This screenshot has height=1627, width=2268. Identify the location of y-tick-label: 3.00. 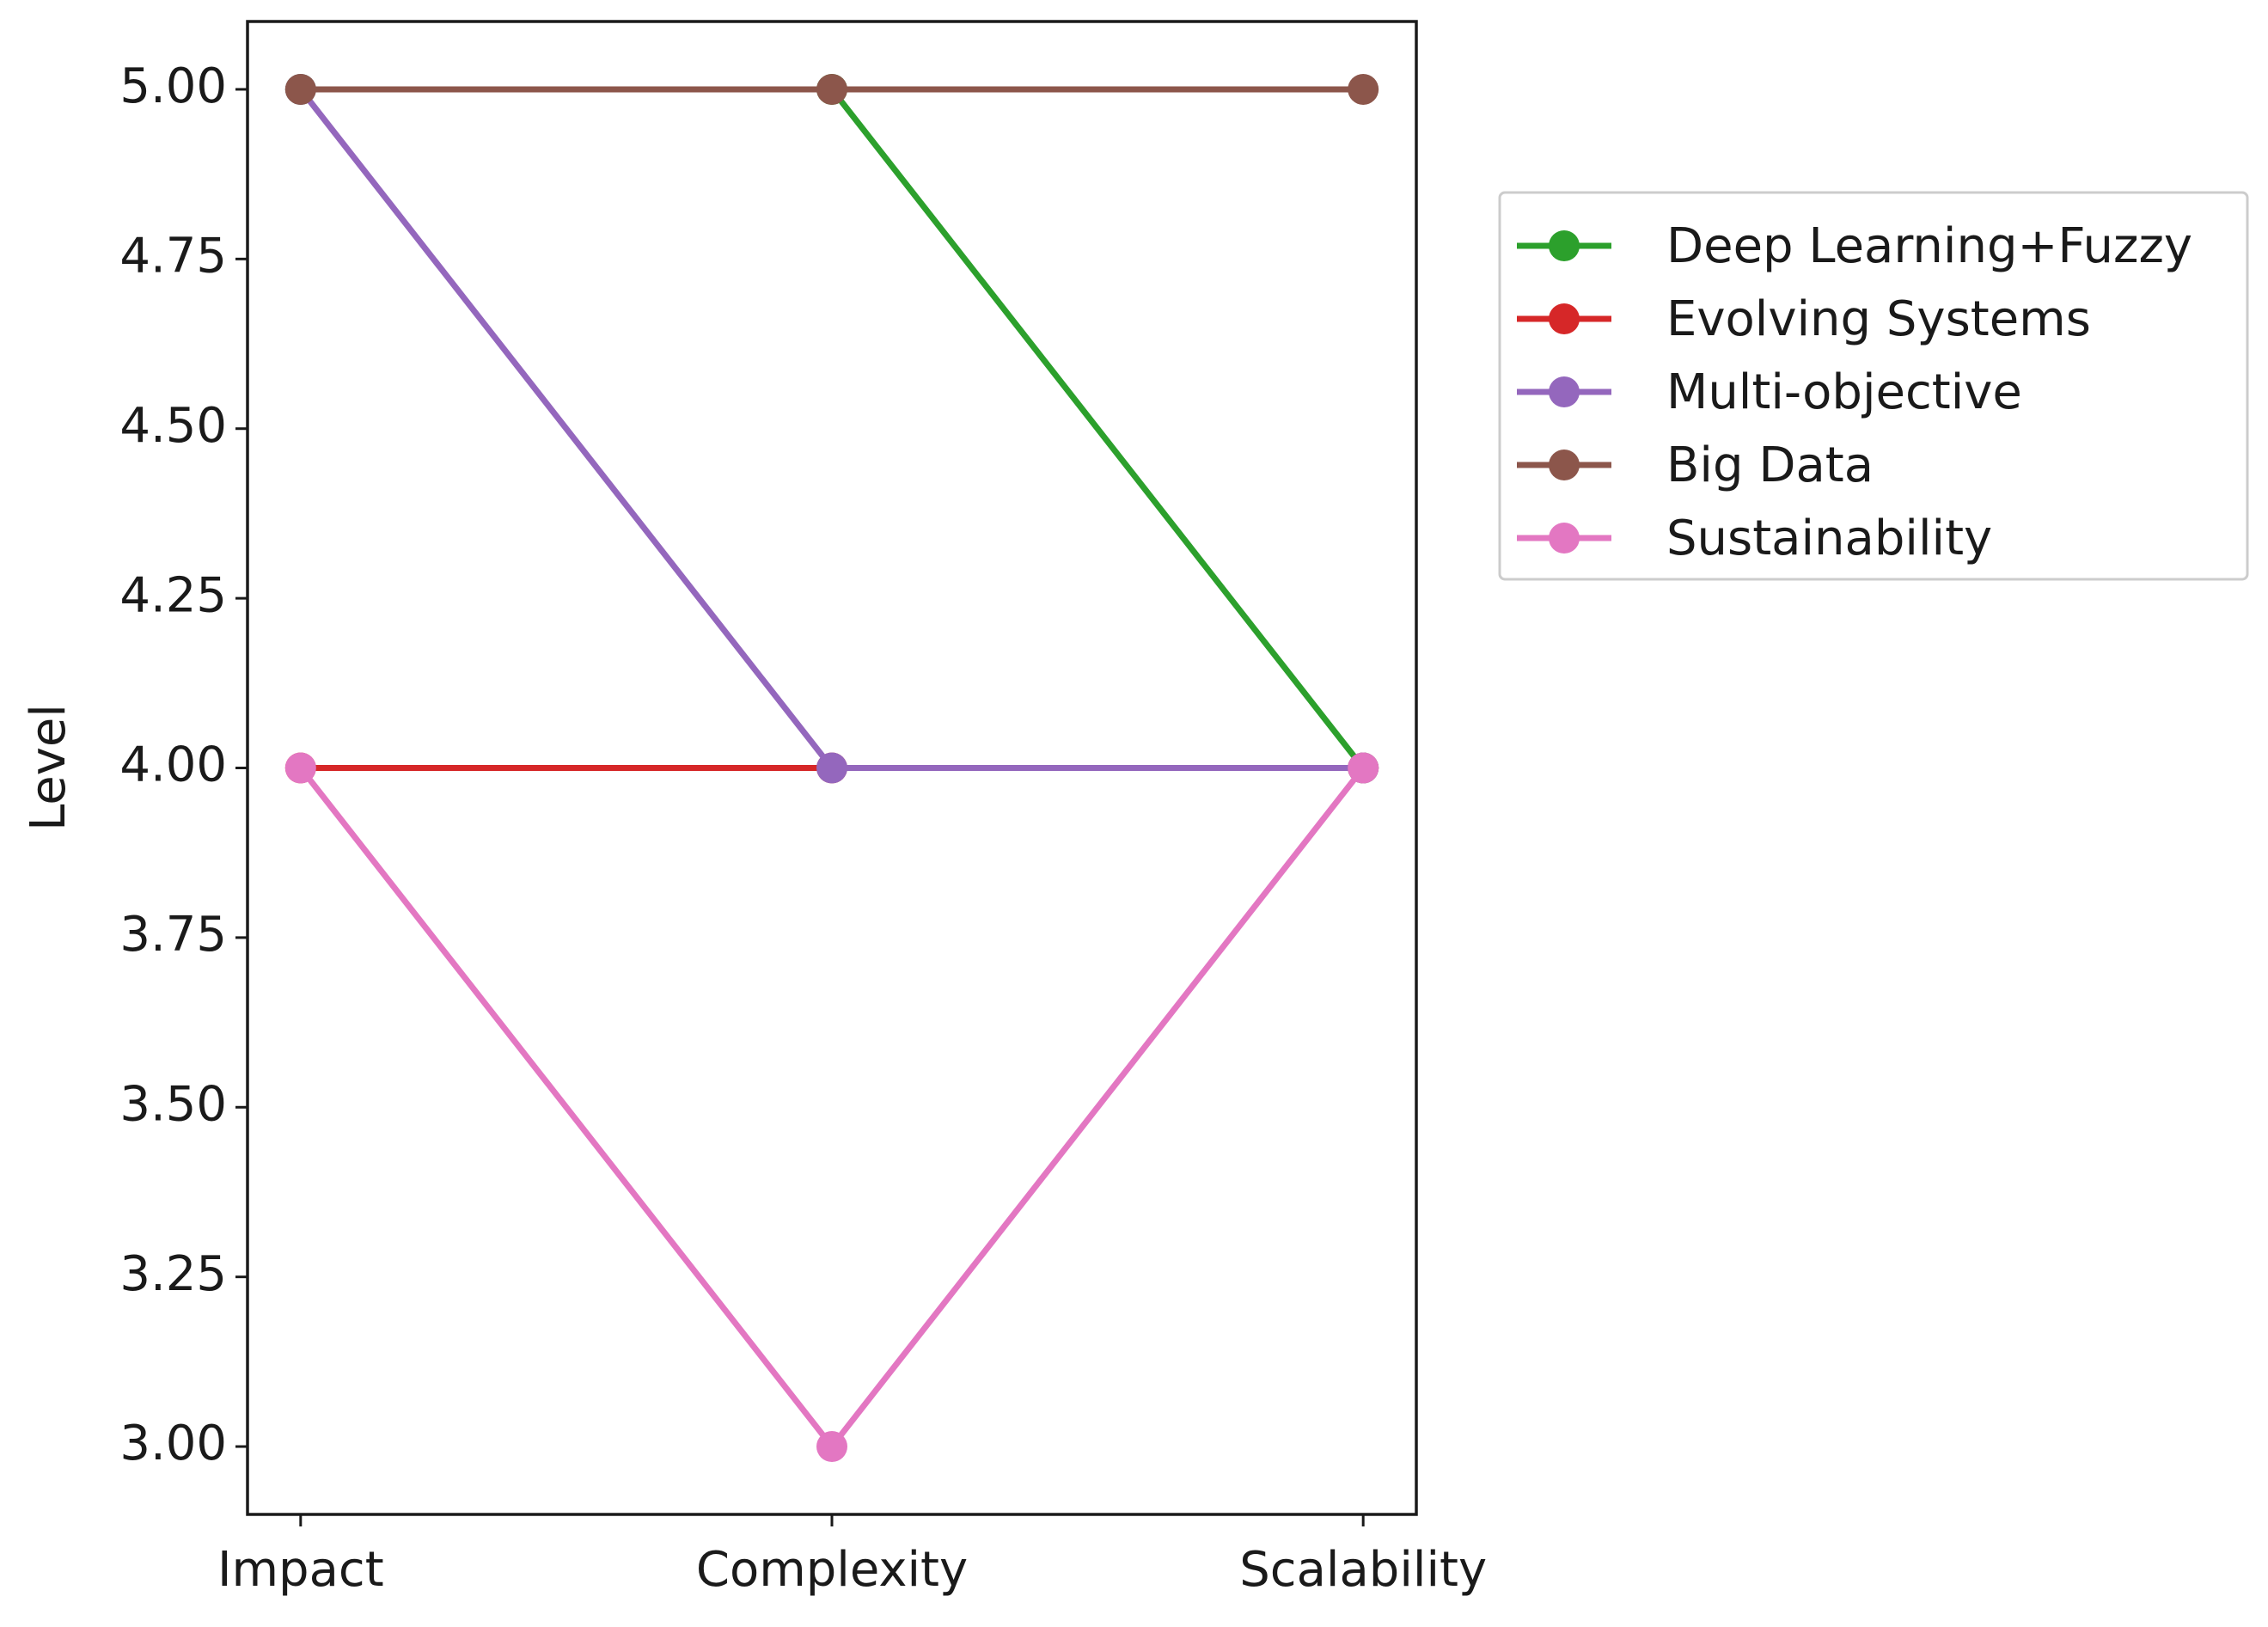
(173, 1443).